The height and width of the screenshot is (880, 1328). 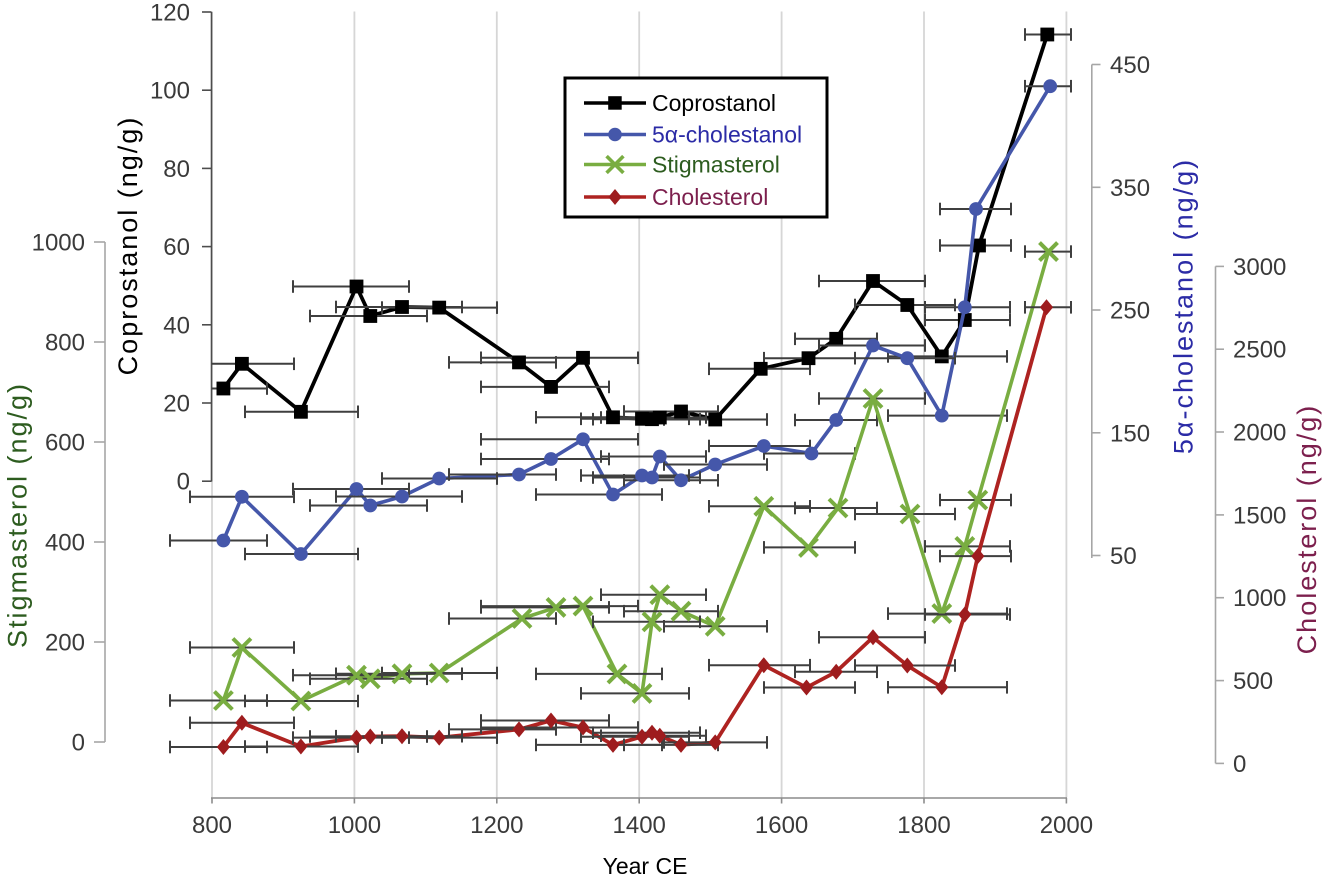 I want to click on svg-text: 250, so click(x=1130, y=311).